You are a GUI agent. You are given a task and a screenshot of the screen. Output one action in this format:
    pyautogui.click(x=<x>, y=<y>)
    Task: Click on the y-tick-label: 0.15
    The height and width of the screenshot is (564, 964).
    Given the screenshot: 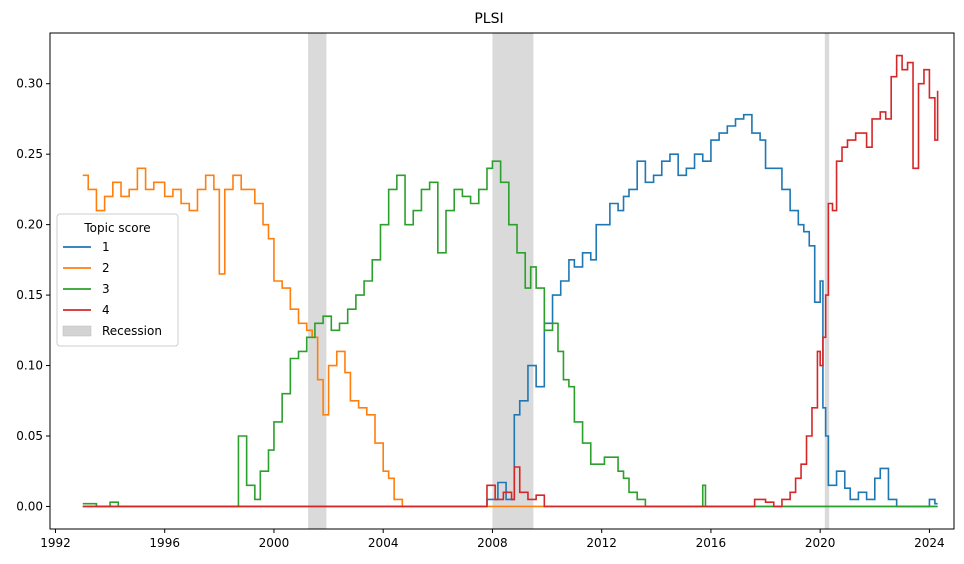 What is the action you would take?
    pyautogui.click(x=29, y=295)
    